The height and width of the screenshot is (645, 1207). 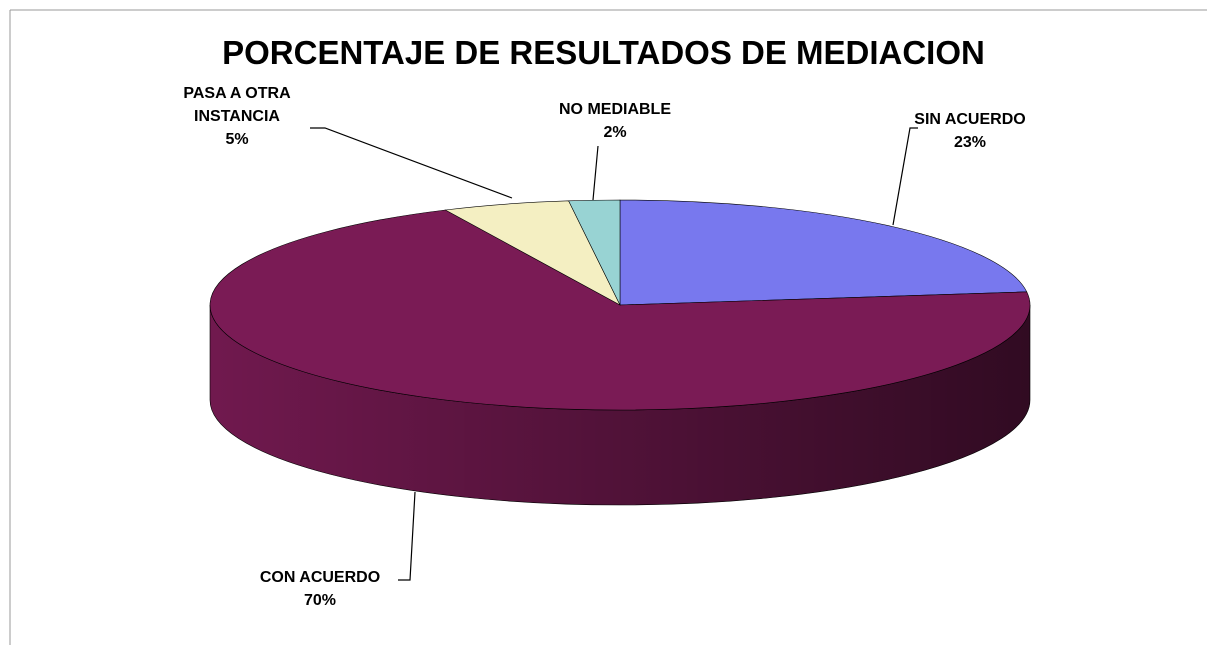 I want to click on label-value: 23%, so click(x=970, y=142).